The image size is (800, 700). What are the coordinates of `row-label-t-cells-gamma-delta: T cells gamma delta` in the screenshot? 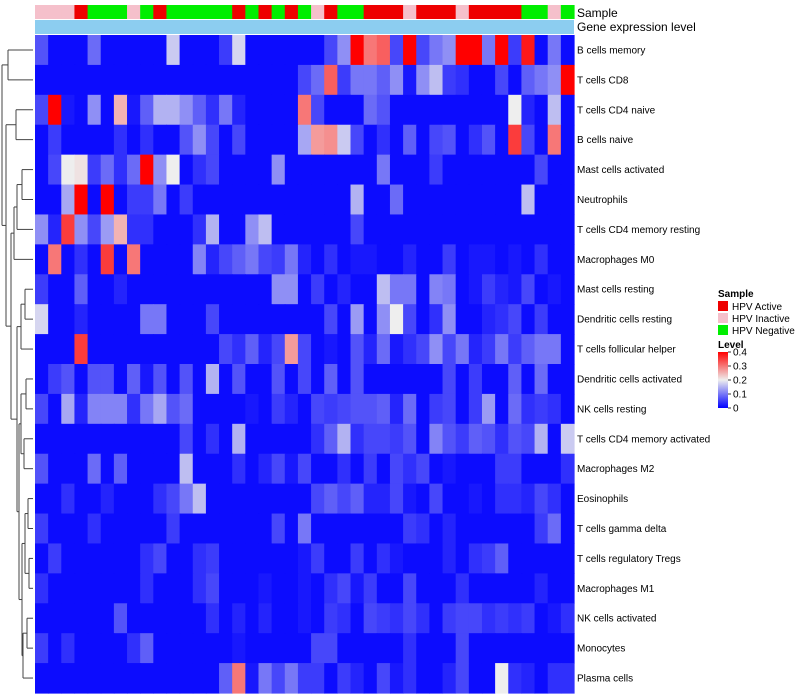 It's located at (622, 529).